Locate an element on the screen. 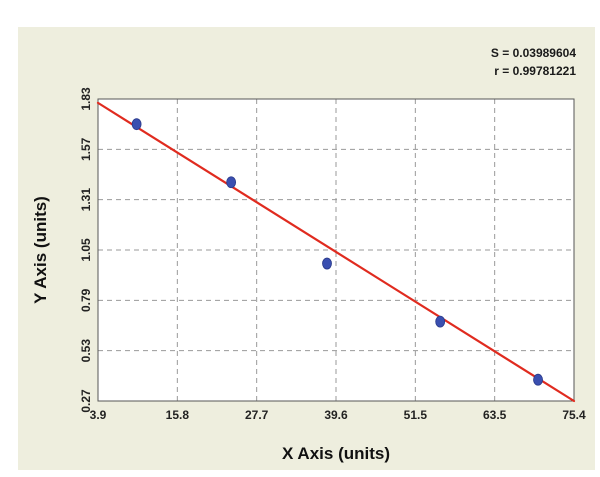 This screenshot has height=477, width=600. x-axis-title: X Axis (units) is located at coordinates (336, 453).